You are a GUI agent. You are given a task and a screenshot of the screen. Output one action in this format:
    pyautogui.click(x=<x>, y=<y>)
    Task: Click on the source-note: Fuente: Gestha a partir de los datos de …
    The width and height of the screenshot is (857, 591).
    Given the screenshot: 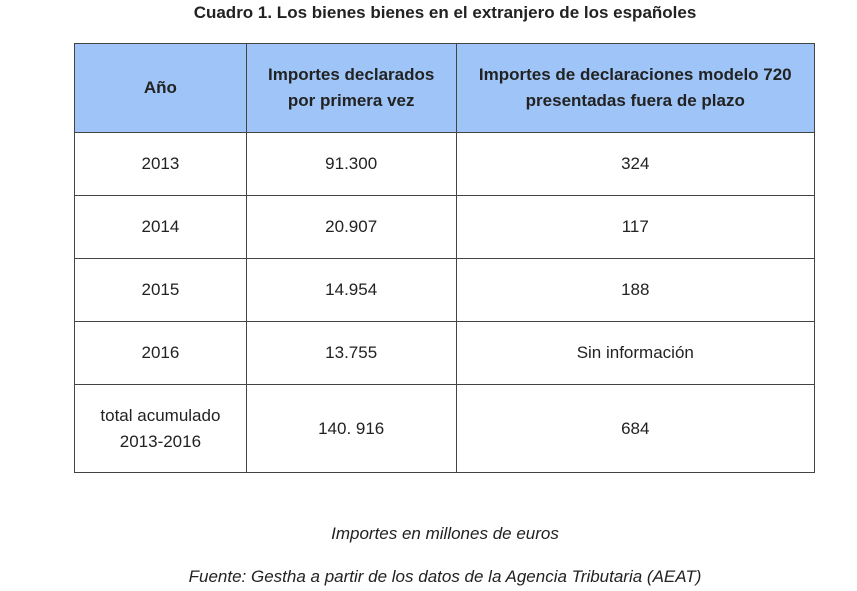 What is the action you would take?
    pyautogui.click(x=445, y=576)
    